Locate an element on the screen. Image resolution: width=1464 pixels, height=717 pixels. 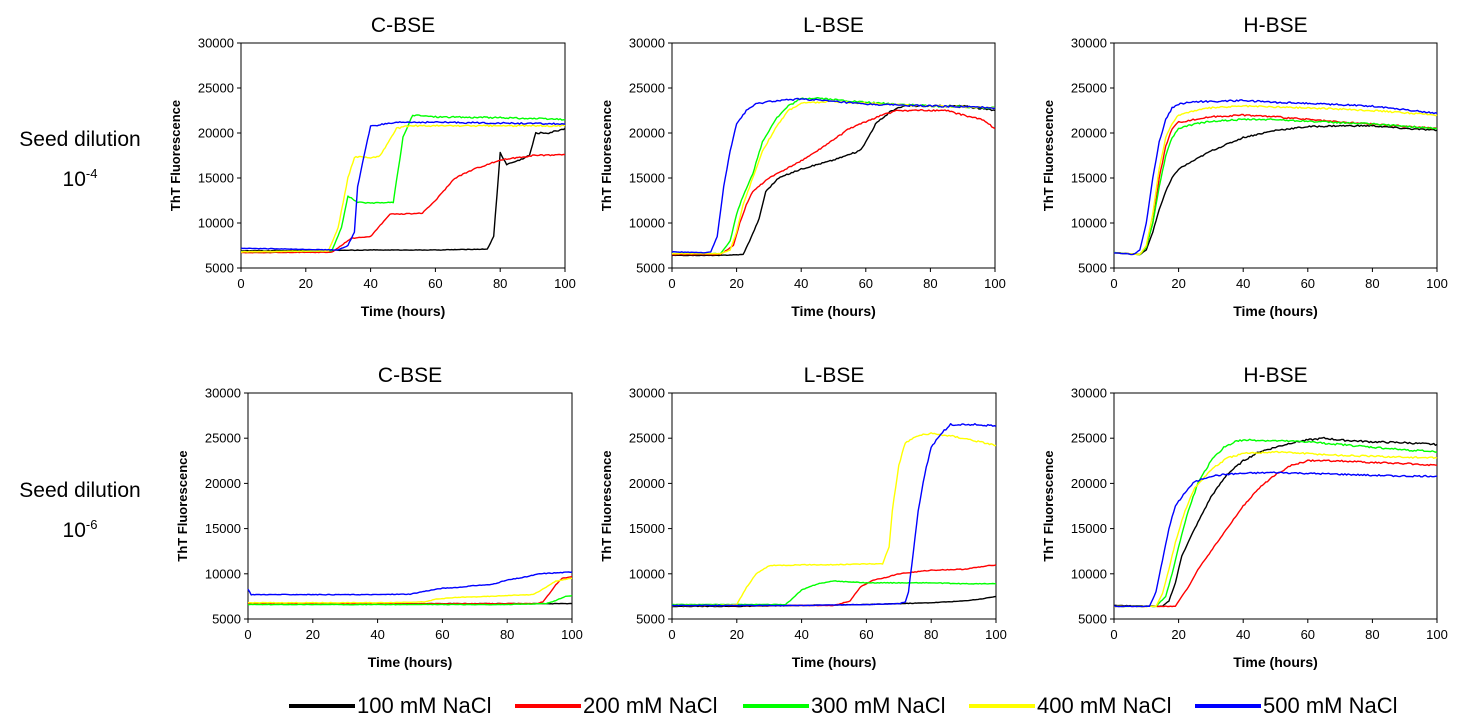
legend-label: 400 mM NaCl is located at coordinates (1104, 704).